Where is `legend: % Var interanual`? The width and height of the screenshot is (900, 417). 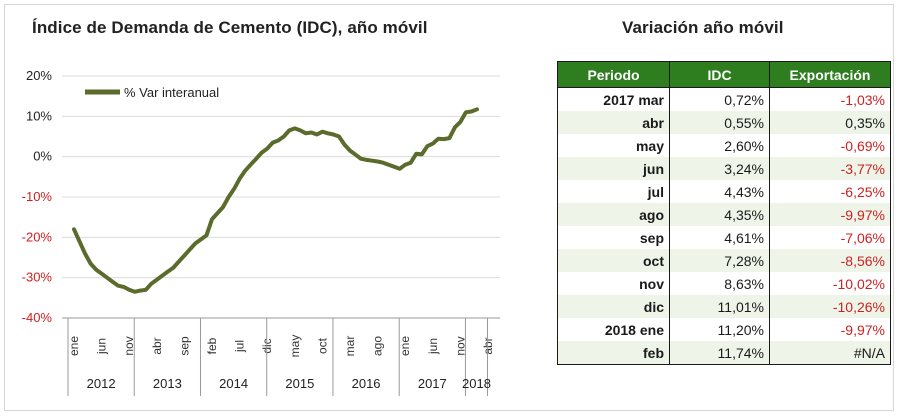 legend: % Var interanual is located at coordinates (152, 92).